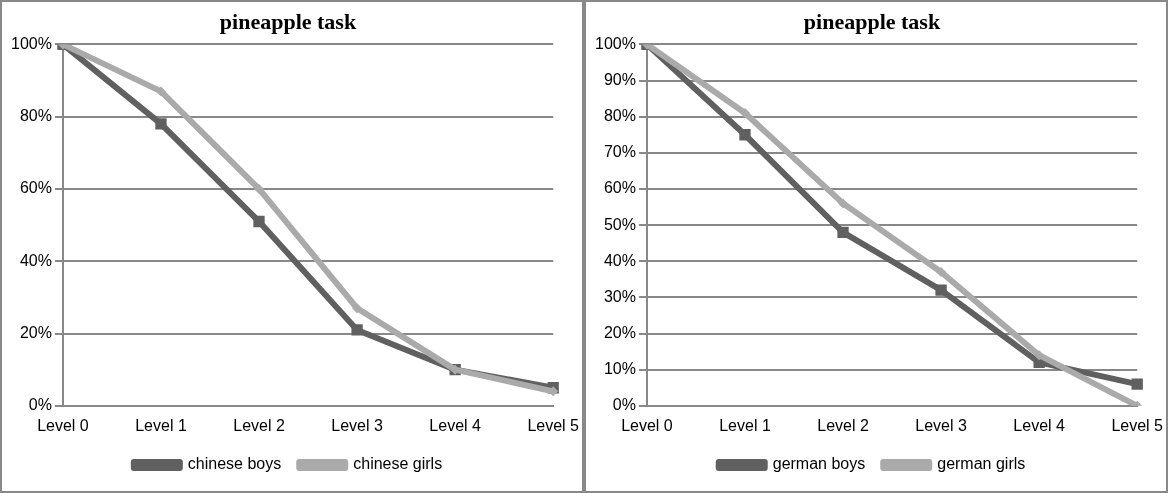 This screenshot has height=493, width=1169. Describe the element at coordinates (619, 369) in the screenshot. I see `y-tick-label: 10%` at that location.